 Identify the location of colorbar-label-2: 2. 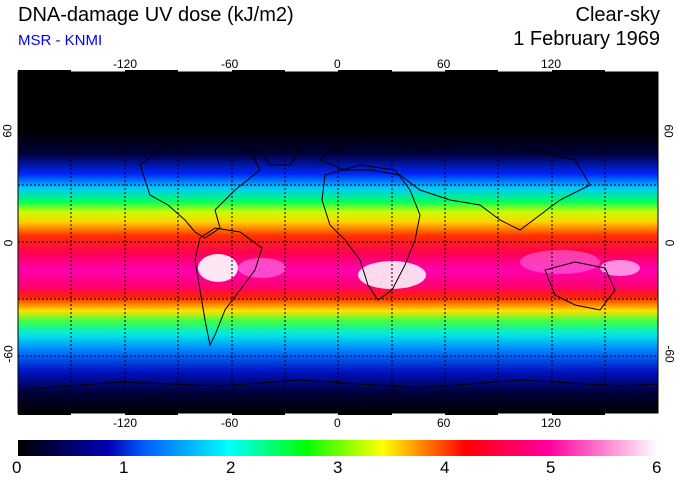
(231, 467).